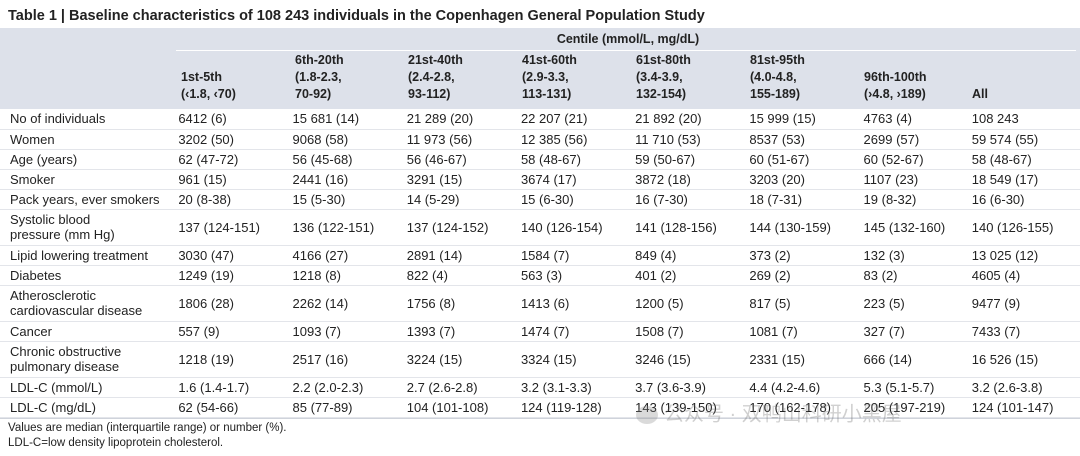 The height and width of the screenshot is (456, 1080). I want to click on table-cell: 3.2 (2.6-3.8), so click(1025, 387).